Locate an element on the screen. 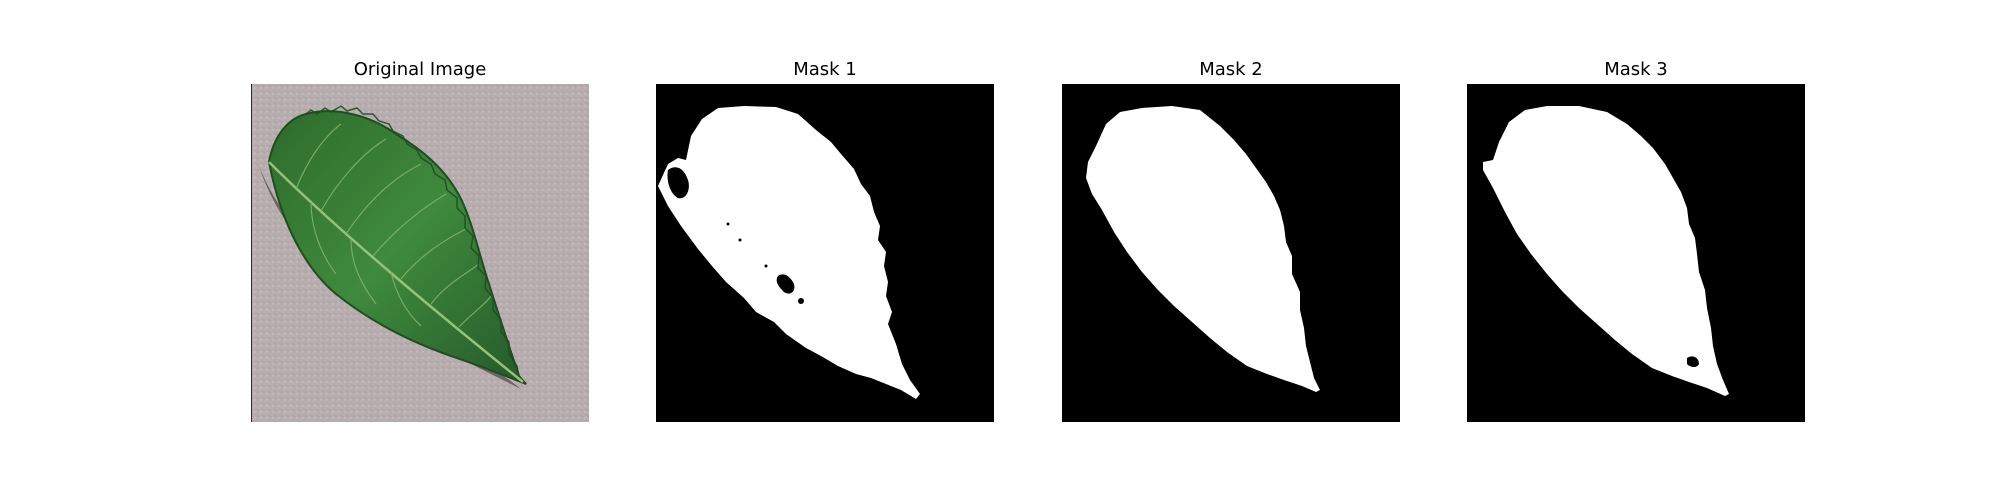 The image size is (2000, 500). mask-1-panel: Mask 1 is located at coordinates (825, 240).